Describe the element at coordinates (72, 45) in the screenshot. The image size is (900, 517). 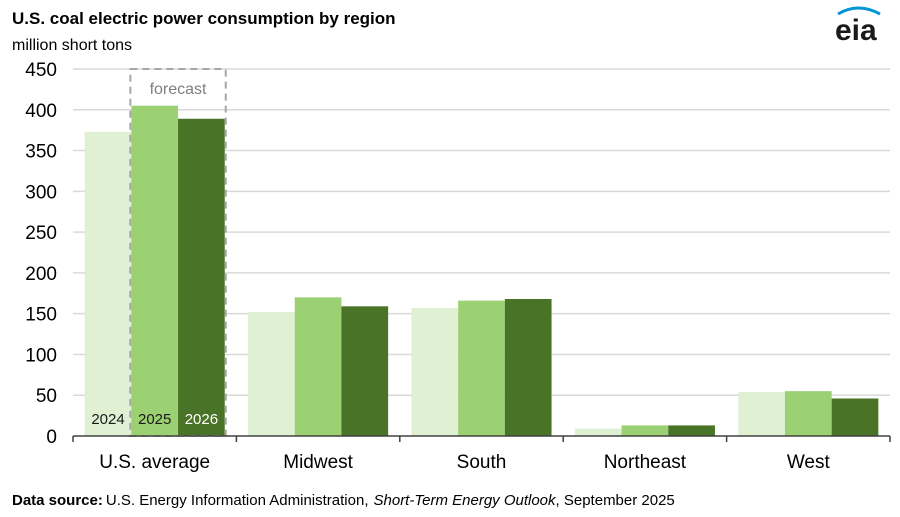
I see `y-axis-unit: million short tons` at that location.